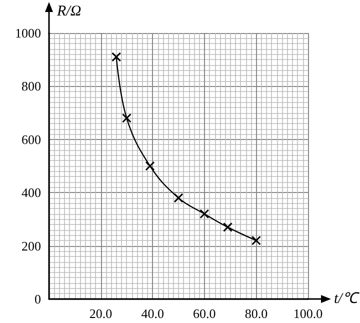 The image size is (360, 323). I want to click on x-tick-label: 20.0, so click(100, 313).